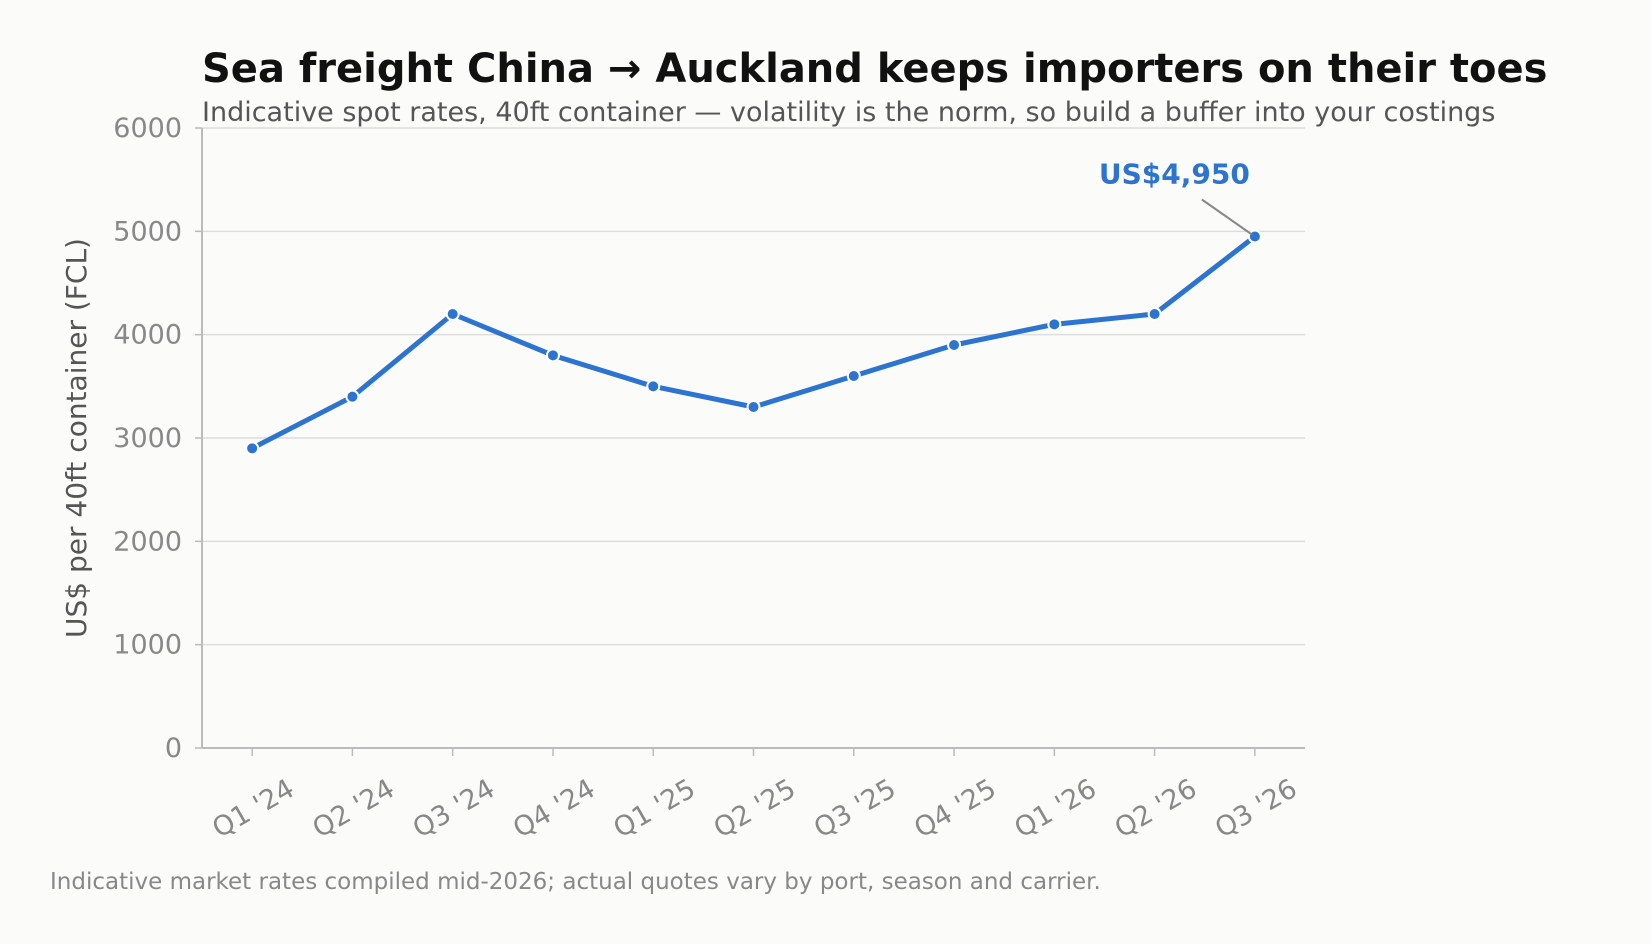  I want to click on series-polyline, so click(753, 342).